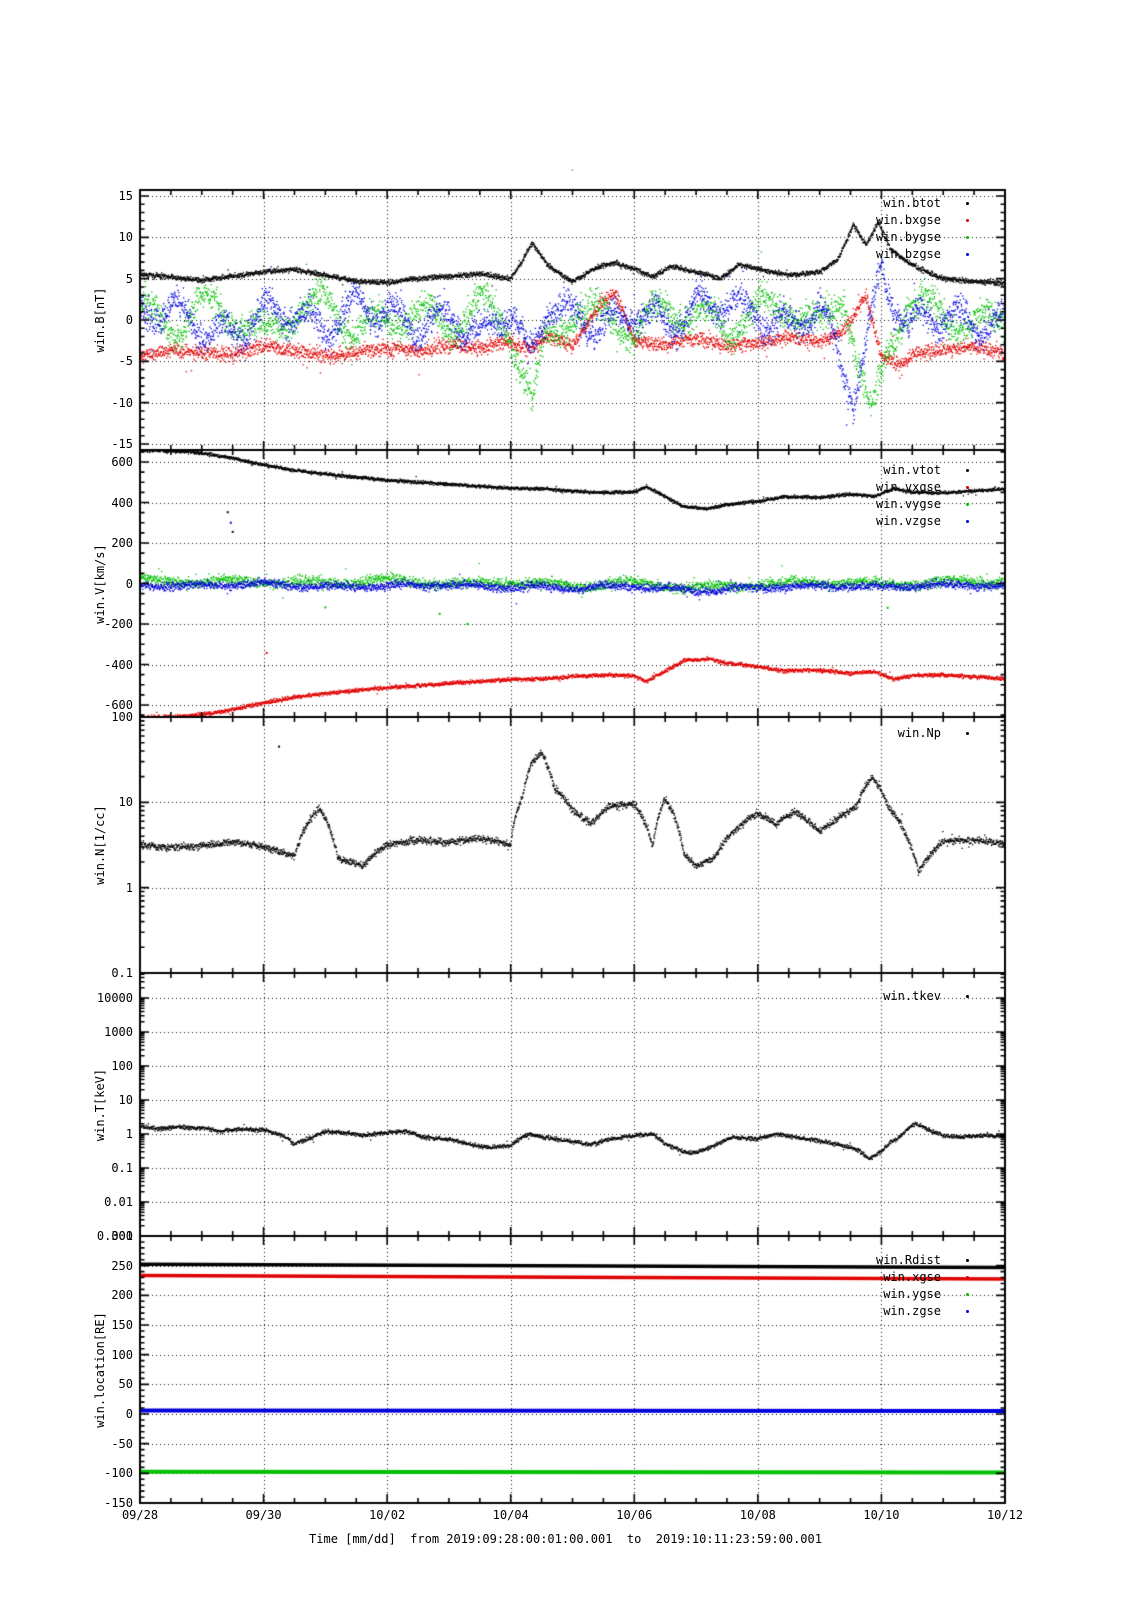  Describe the element at coordinates (129, 278) in the screenshot. I see `panel-1-y-tick-label: 5` at that location.